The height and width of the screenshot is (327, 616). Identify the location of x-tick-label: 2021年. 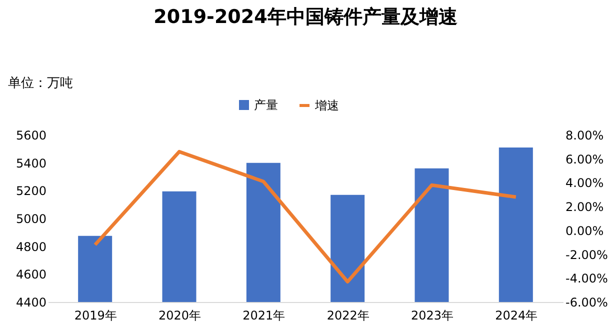
(264, 315).